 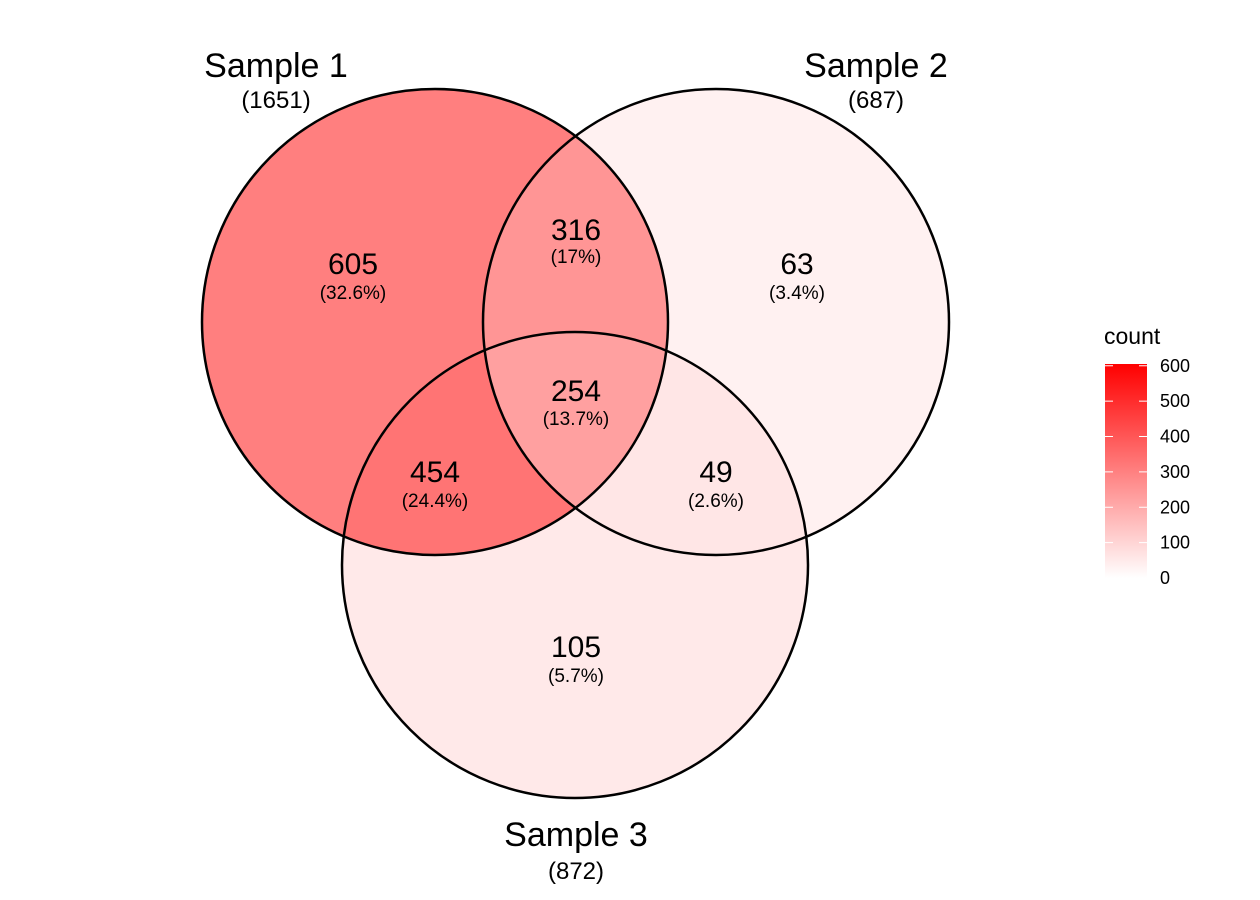 What do you see at coordinates (353, 264) in the screenshot?
I see `region-count-sample1-only: 605` at bounding box center [353, 264].